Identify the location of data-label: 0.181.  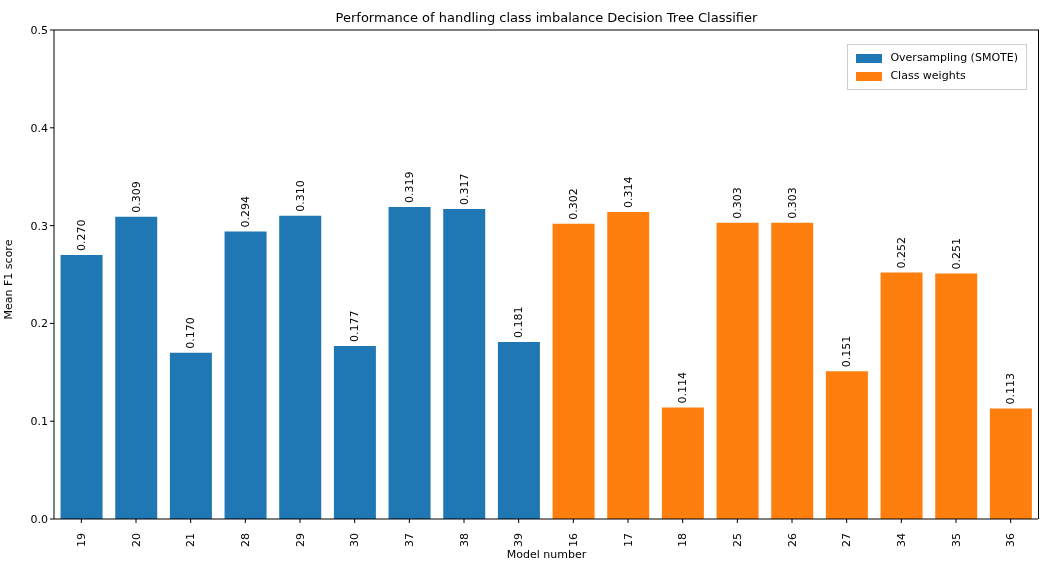
(519, 322).